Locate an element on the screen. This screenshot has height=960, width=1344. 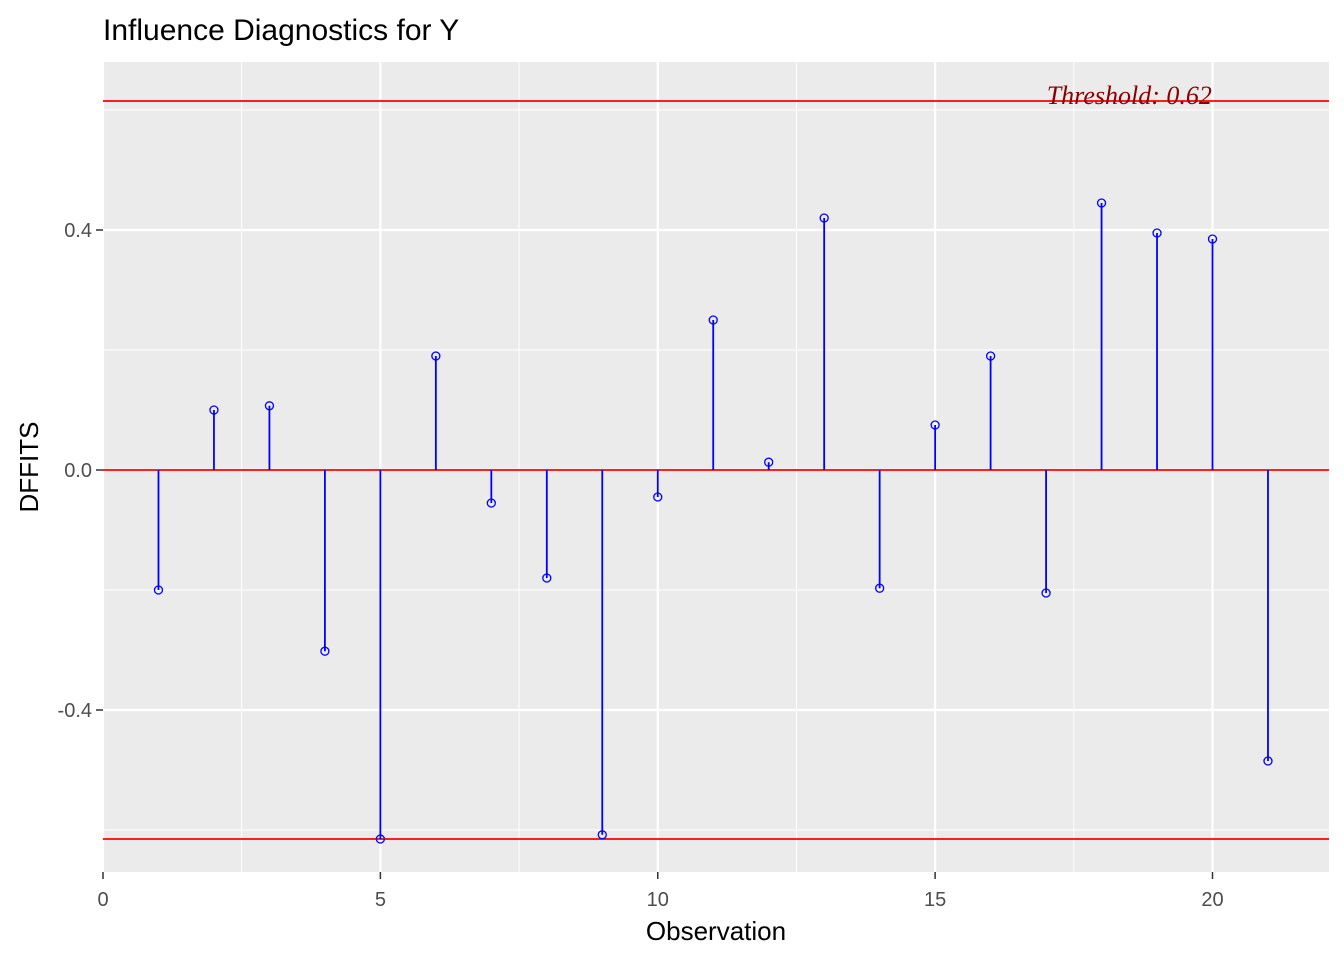
x-tick-label: 10 is located at coordinates (658, 900).